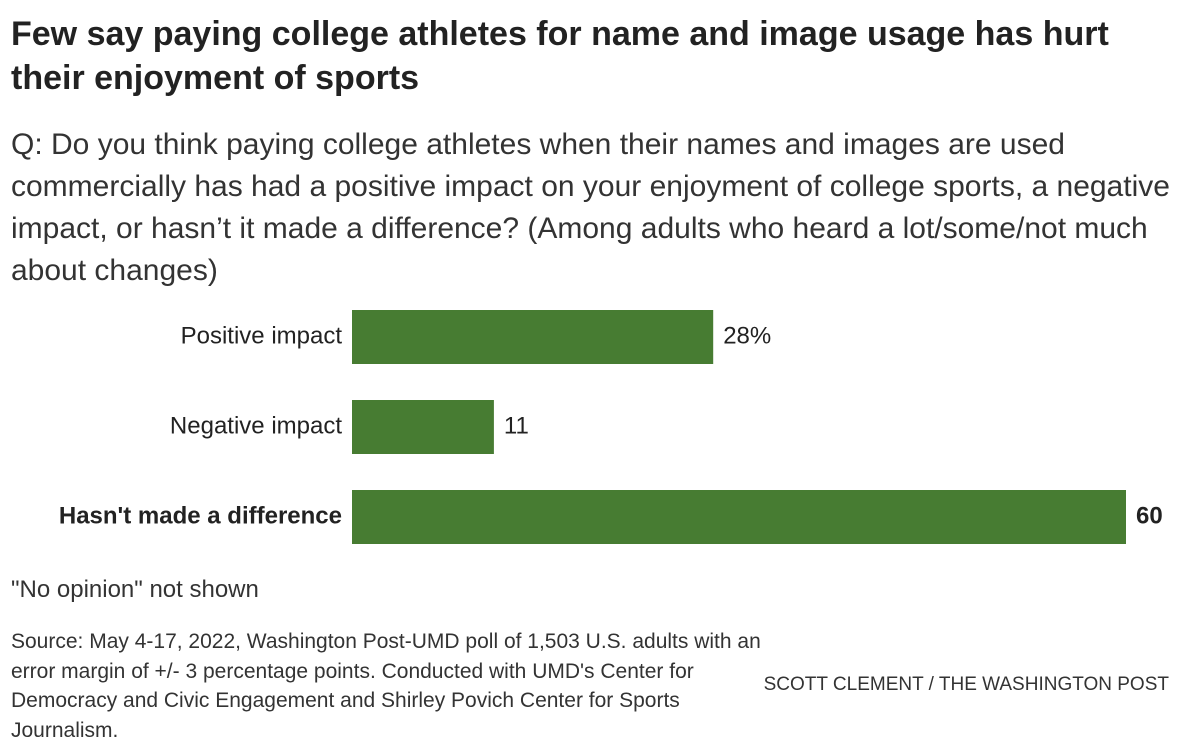 The width and height of the screenshot is (1180, 756). I want to click on note: "No opinion" not shown, so click(135, 589).